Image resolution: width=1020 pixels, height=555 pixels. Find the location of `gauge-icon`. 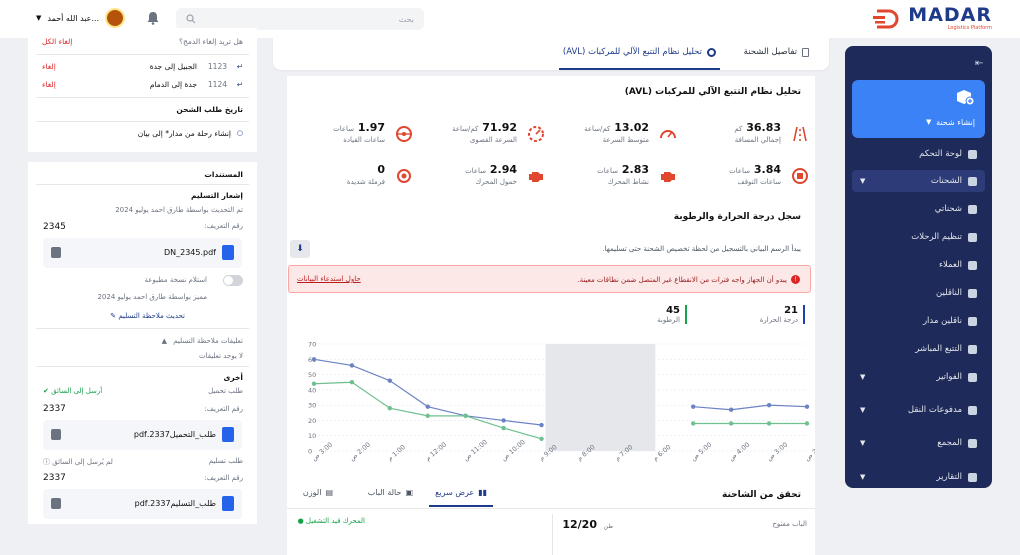

gauge-icon is located at coordinates (536, 134).